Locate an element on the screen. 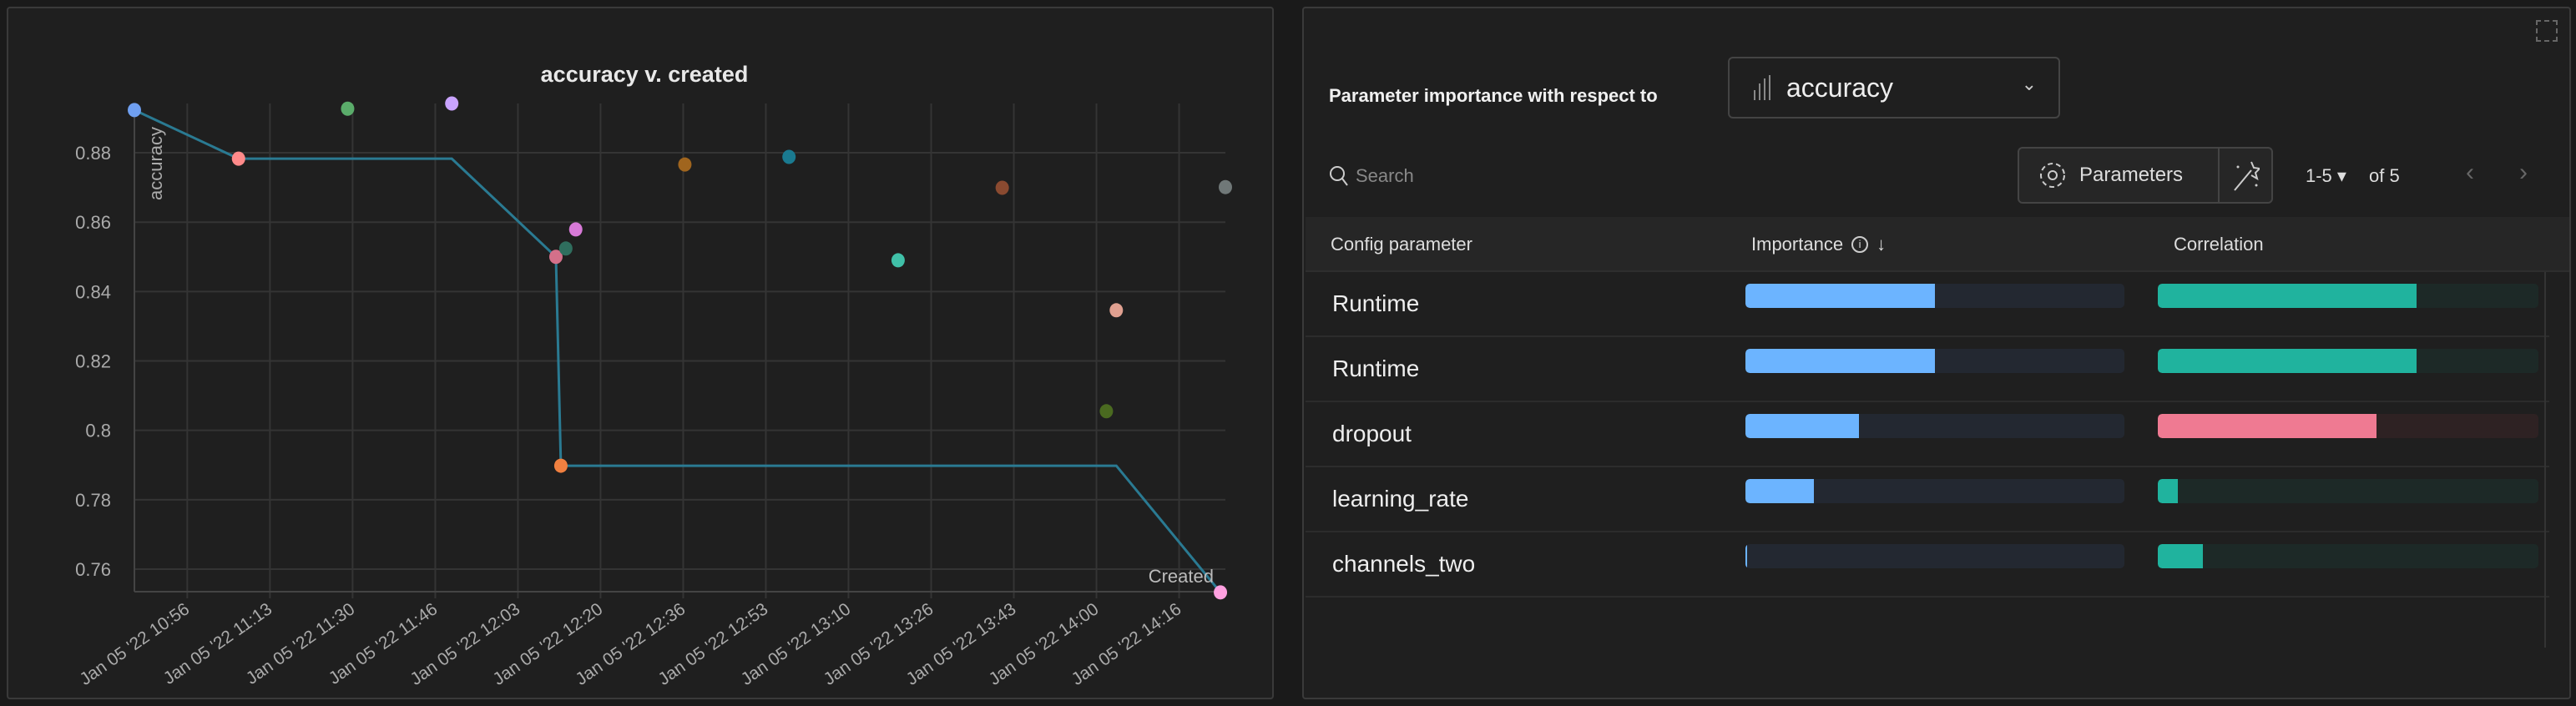  parameters-label: Parameters is located at coordinates (2131, 175).